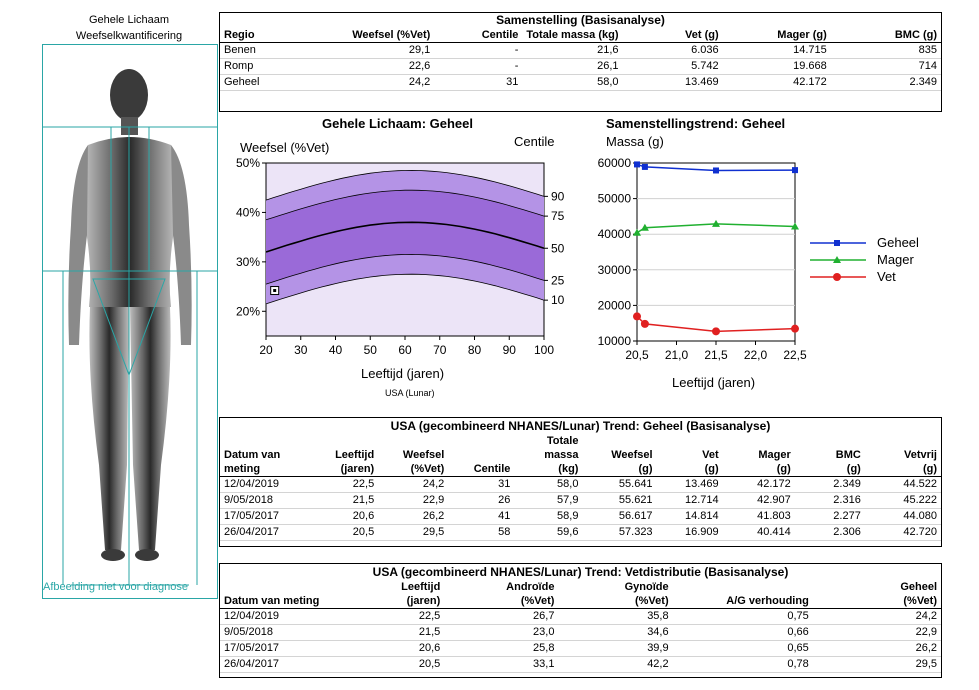  What do you see at coordinates (481, 532) in the screenshot?
I see `table-cell: 58` at bounding box center [481, 532].